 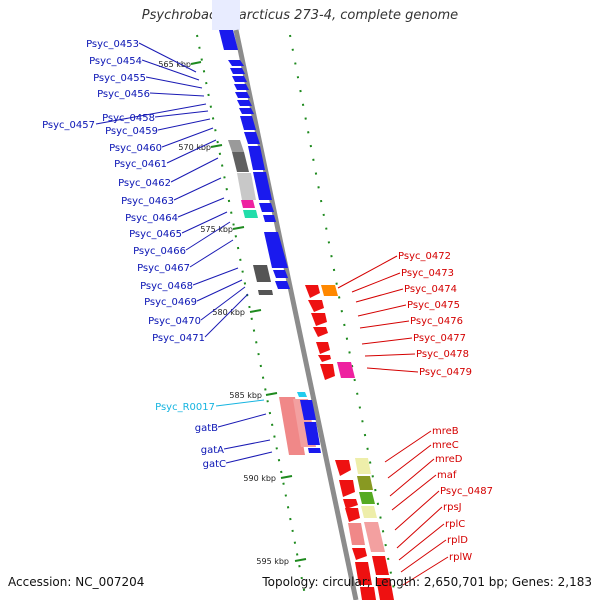 What do you see at coordinates (214, 464) in the screenshot?
I see `gene-label: gatC` at bounding box center [214, 464].